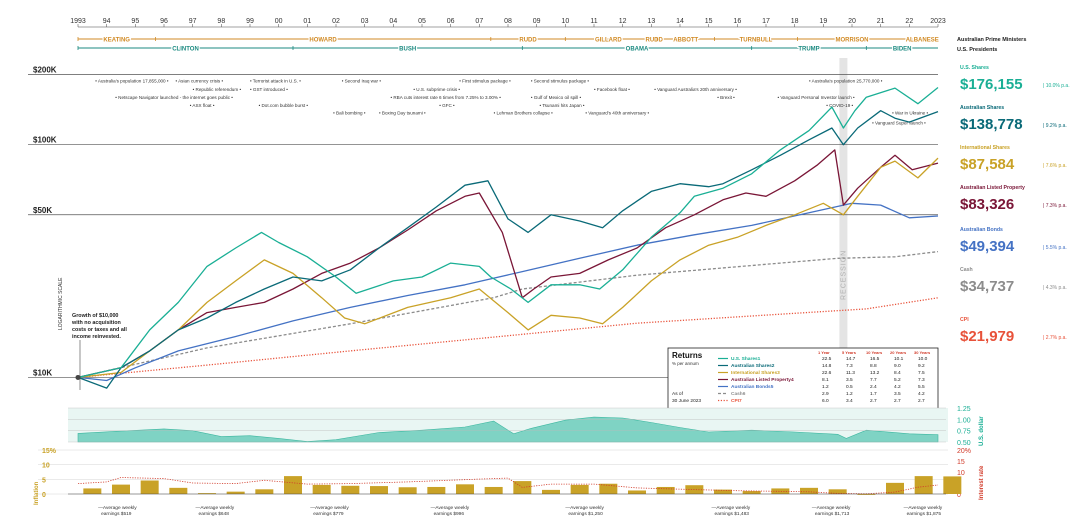 The width and height of the screenshot is (1090, 528). What do you see at coordinates (44, 495) in the screenshot?
I see `inflation-tick-label: 0` at bounding box center [44, 495].